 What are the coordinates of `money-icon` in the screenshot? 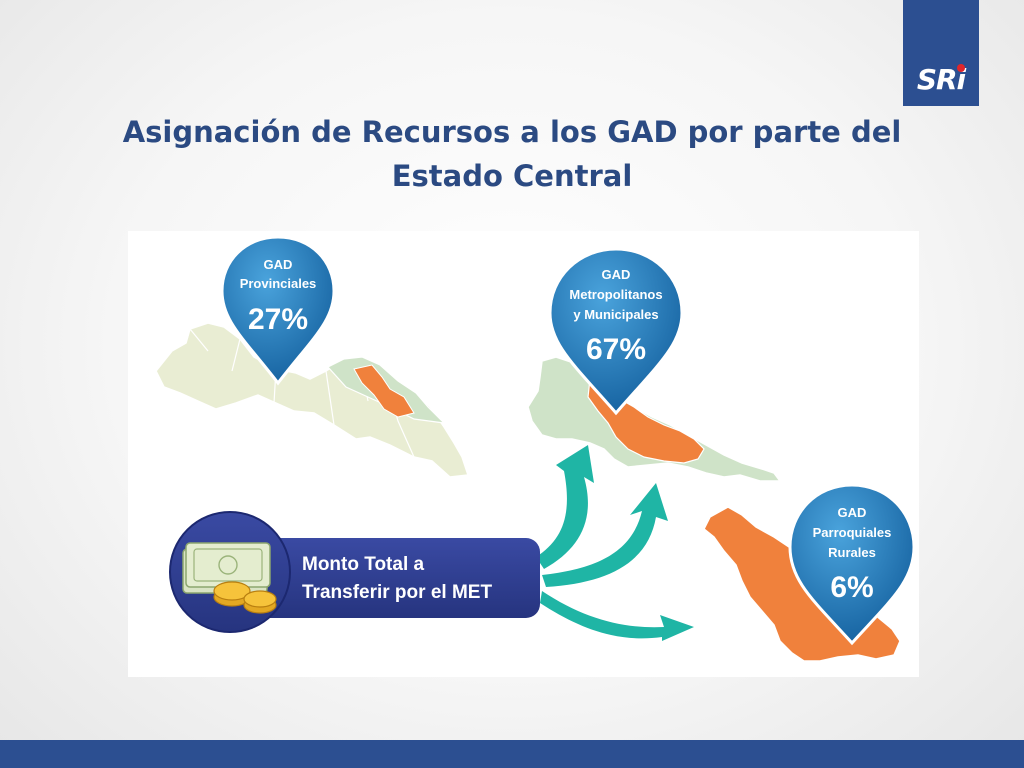 It's located at (229, 578).